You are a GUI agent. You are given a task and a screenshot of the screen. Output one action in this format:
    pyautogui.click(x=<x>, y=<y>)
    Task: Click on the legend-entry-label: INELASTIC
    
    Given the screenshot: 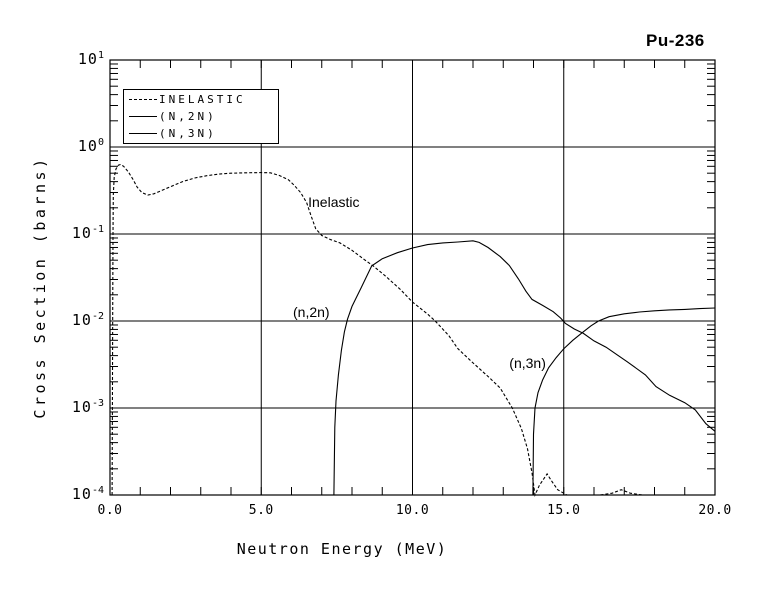 What is the action you would take?
    pyautogui.click(x=202, y=99)
    